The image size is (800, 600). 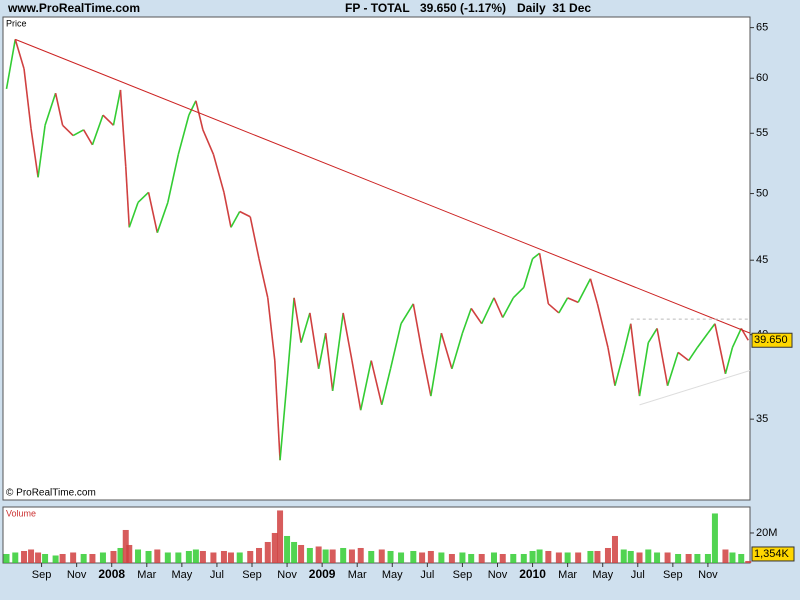 I want to click on last-volume-label: 1,354K, so click(x=772, y=554).